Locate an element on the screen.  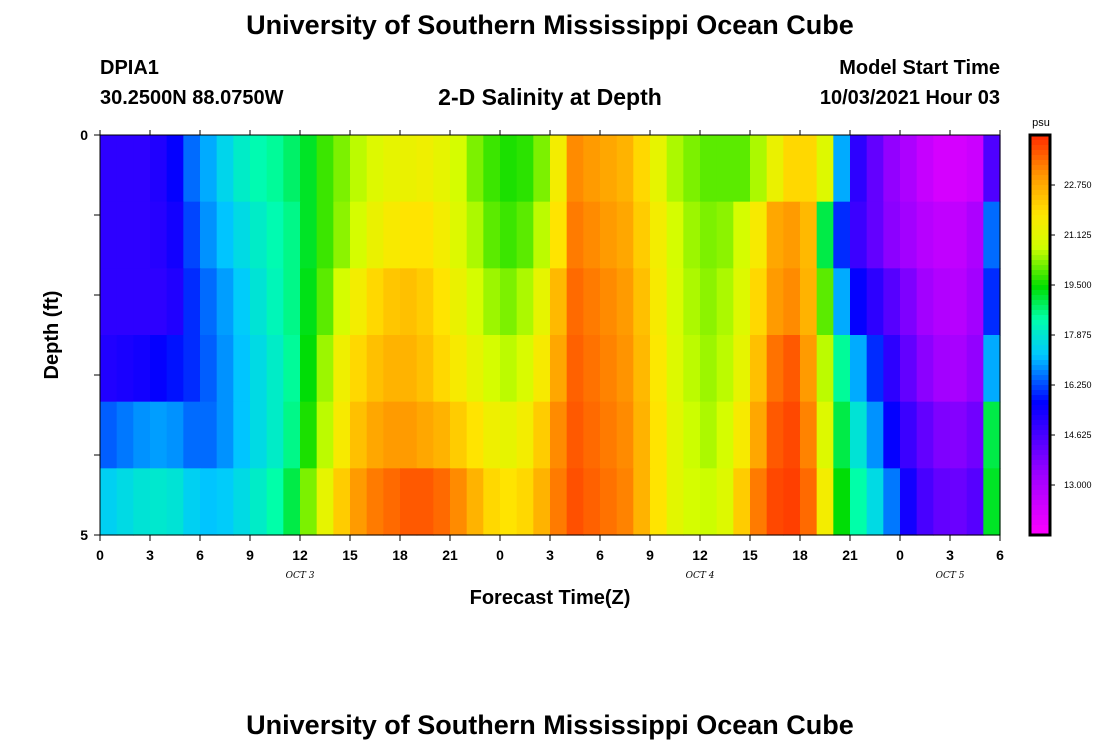
y-tick-label: 5 is located at coordinates (84, 535).